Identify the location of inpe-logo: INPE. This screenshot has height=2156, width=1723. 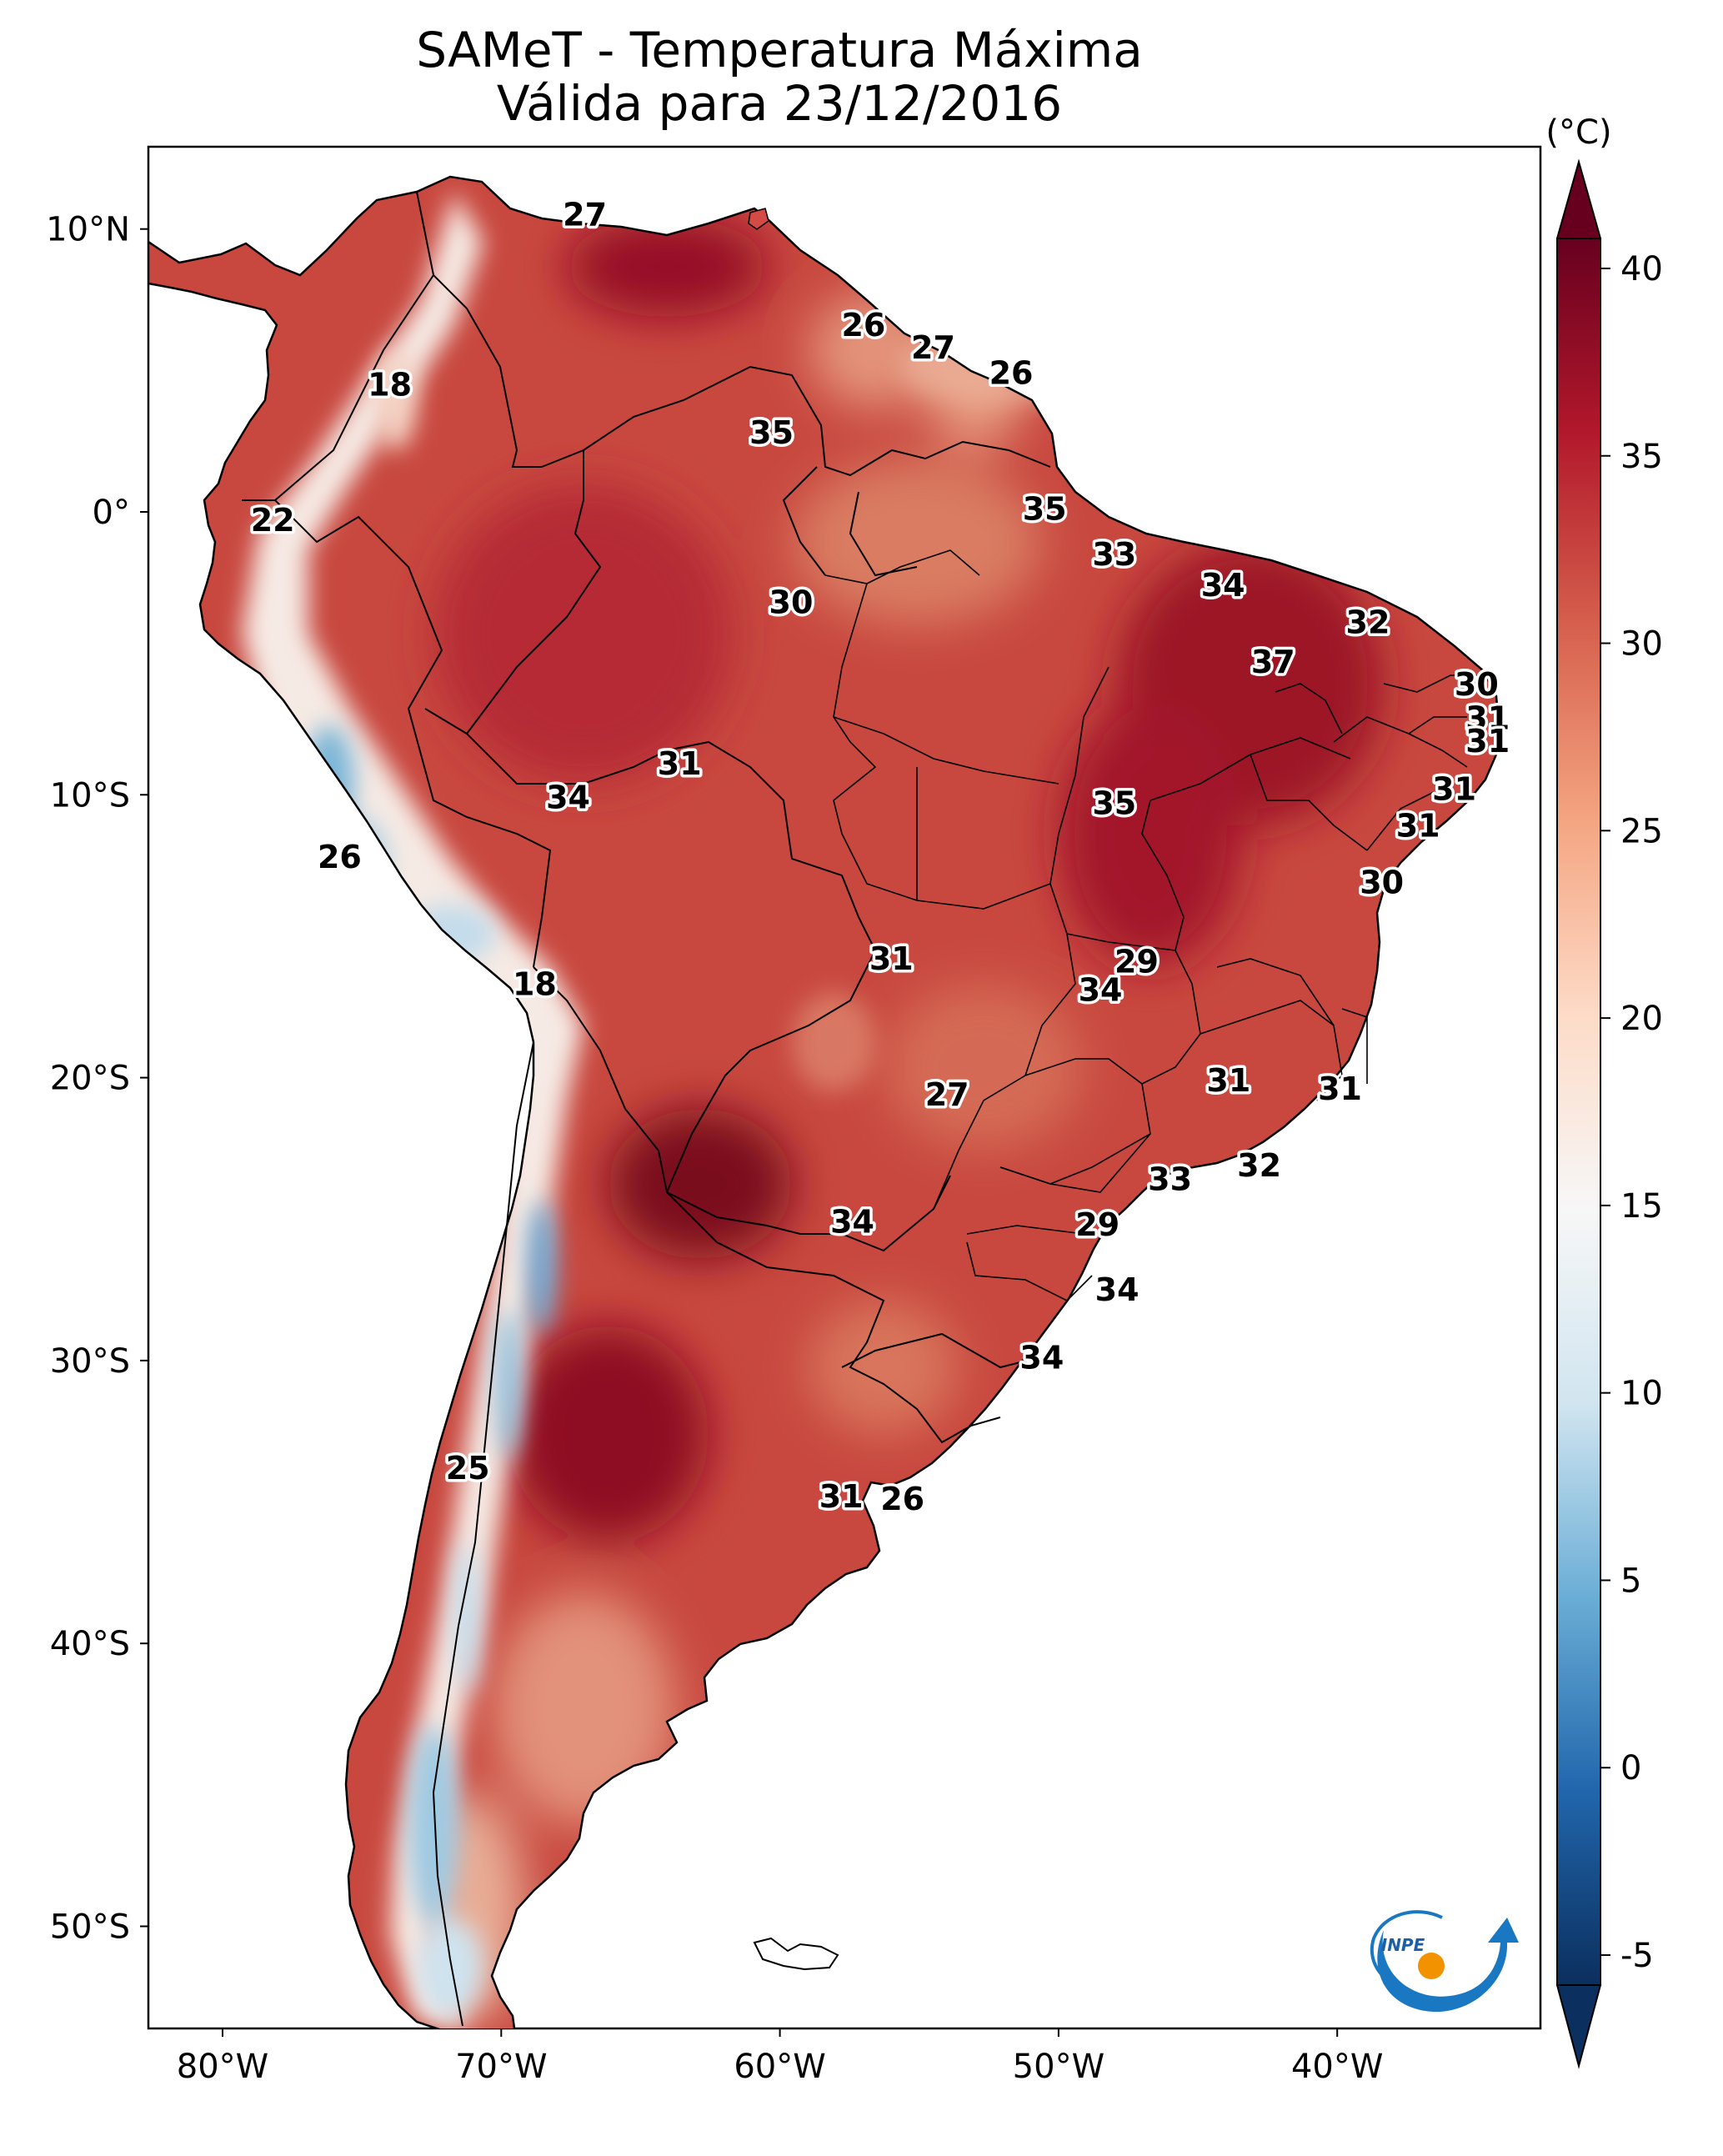
(1444, 1962).